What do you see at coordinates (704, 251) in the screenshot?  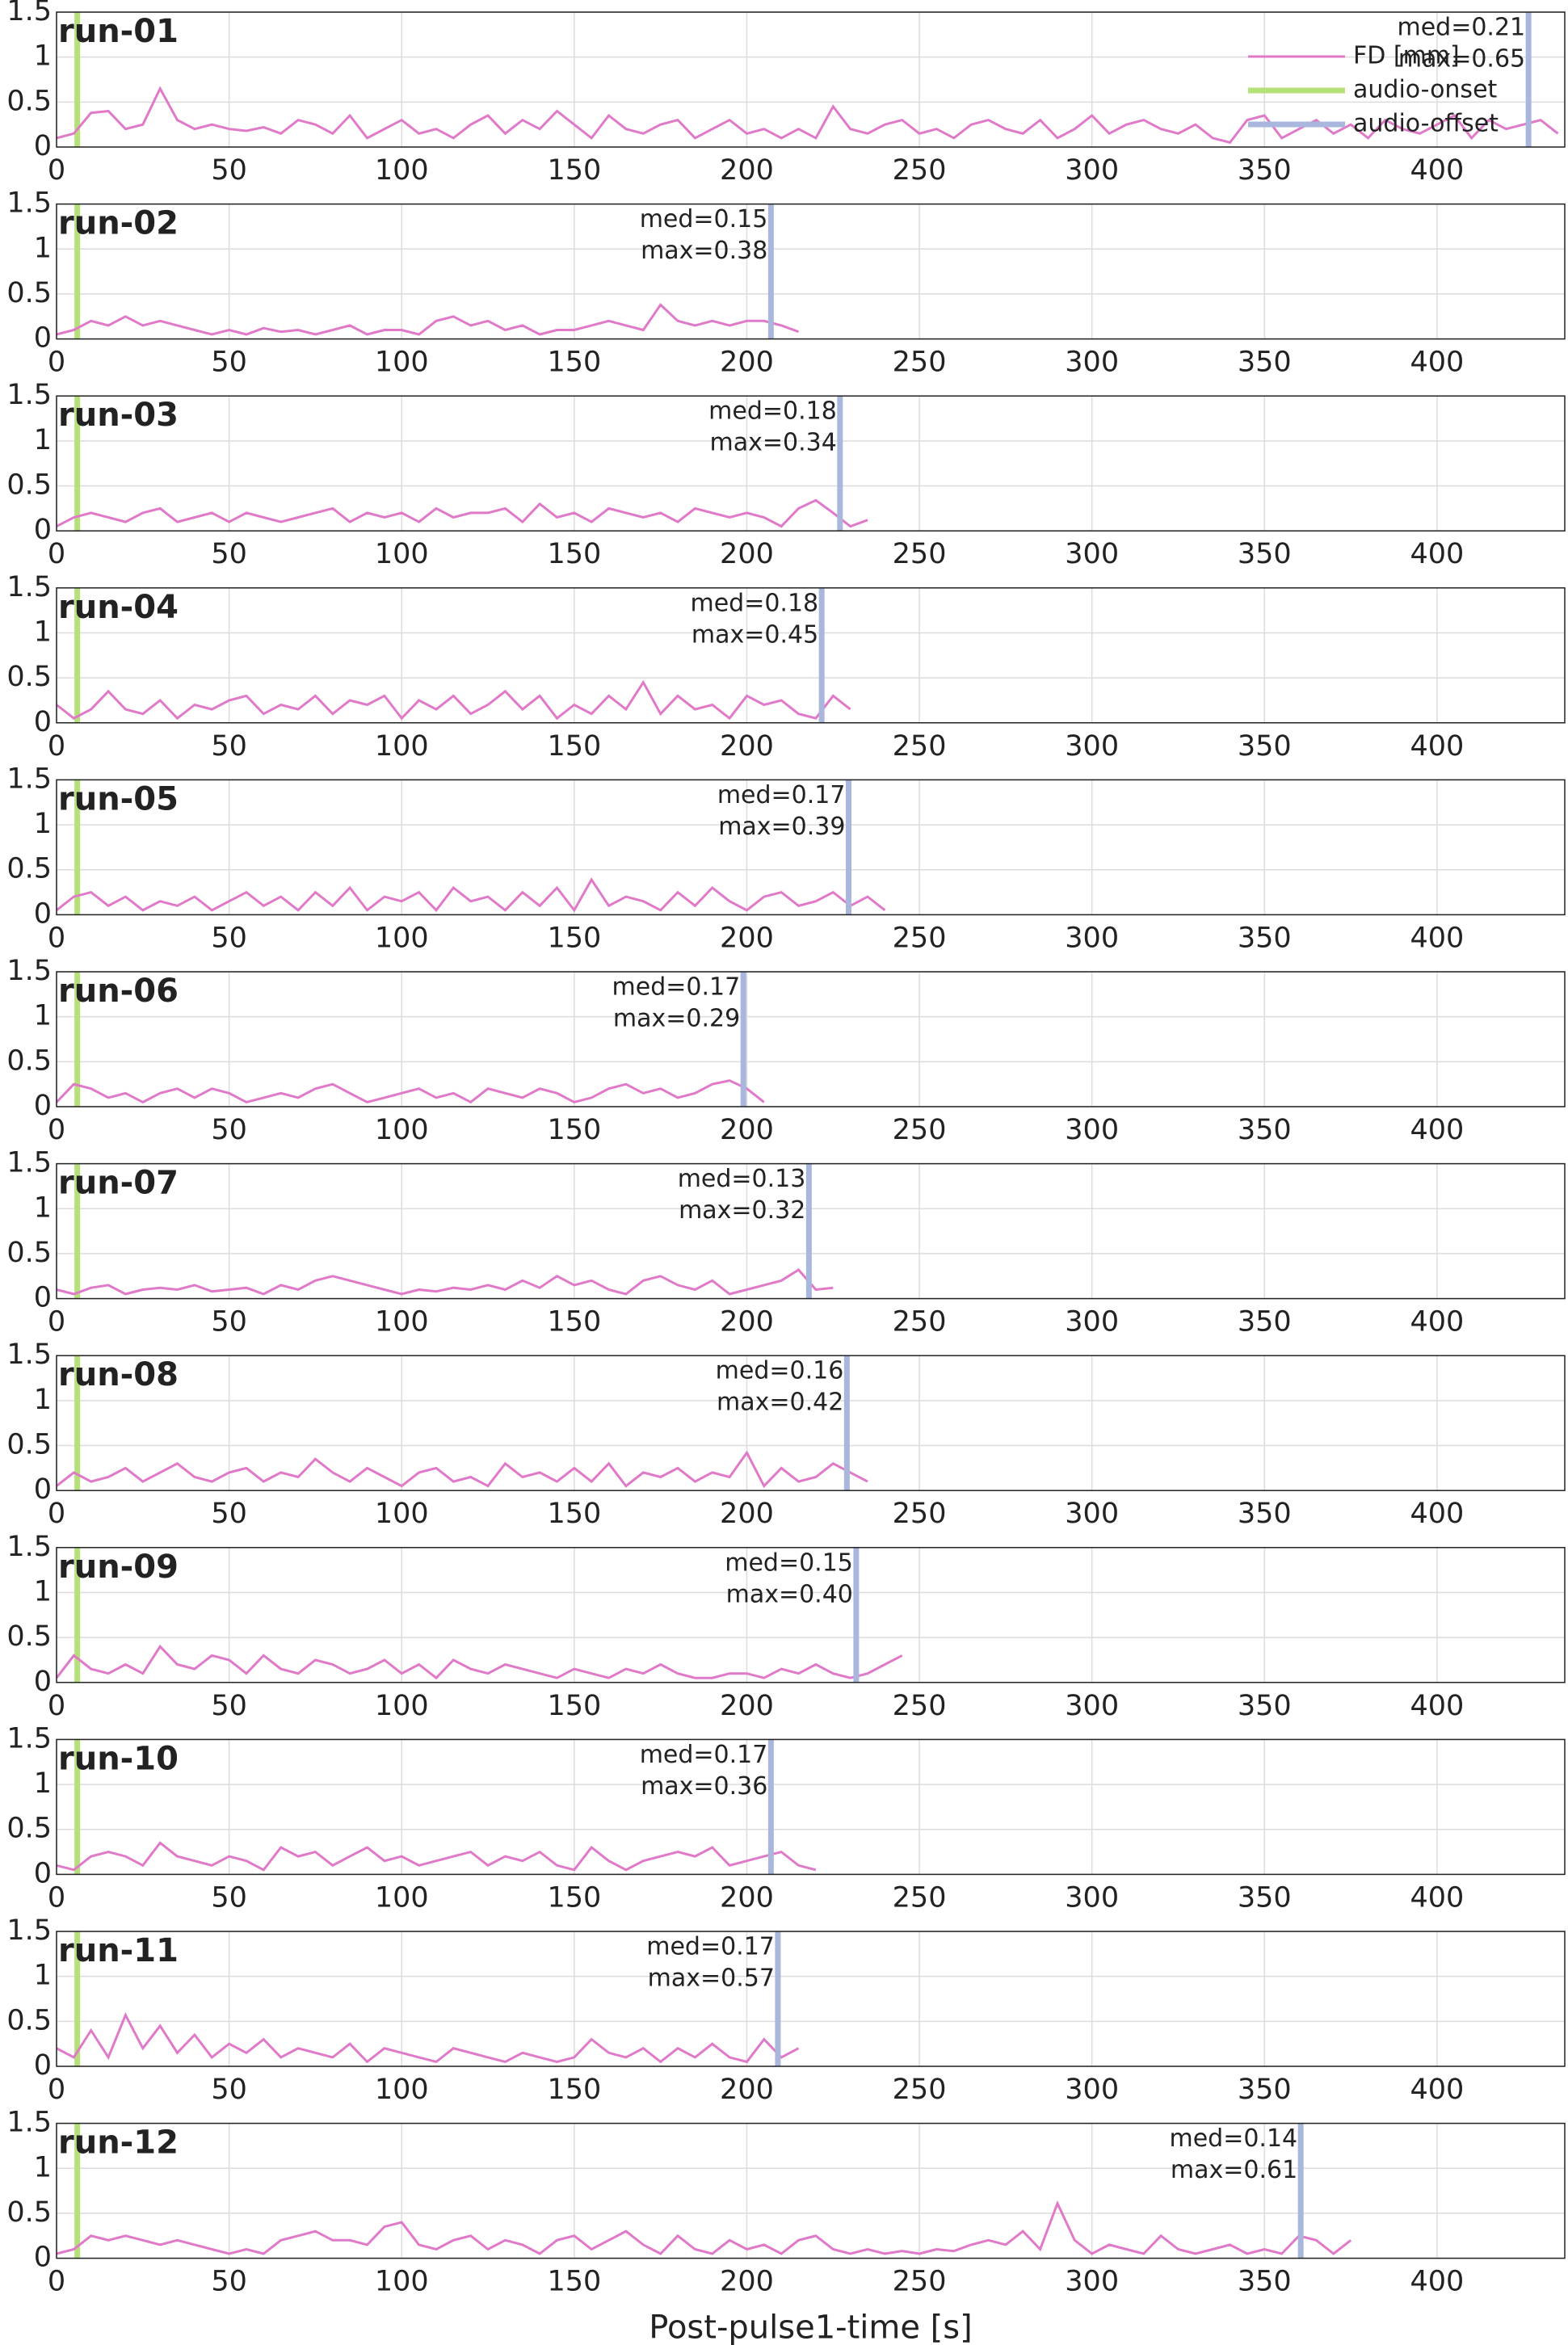 I see `stat-annotation: max=0.38` at bounding box center [704, 251].